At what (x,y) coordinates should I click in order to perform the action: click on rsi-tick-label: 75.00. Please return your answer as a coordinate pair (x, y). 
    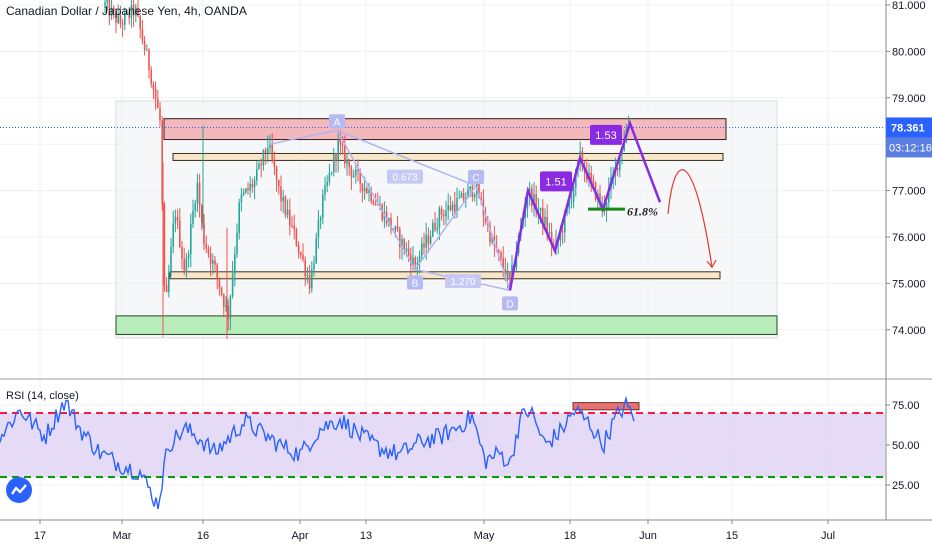
    Looking at the image, I should click on (906, 406).